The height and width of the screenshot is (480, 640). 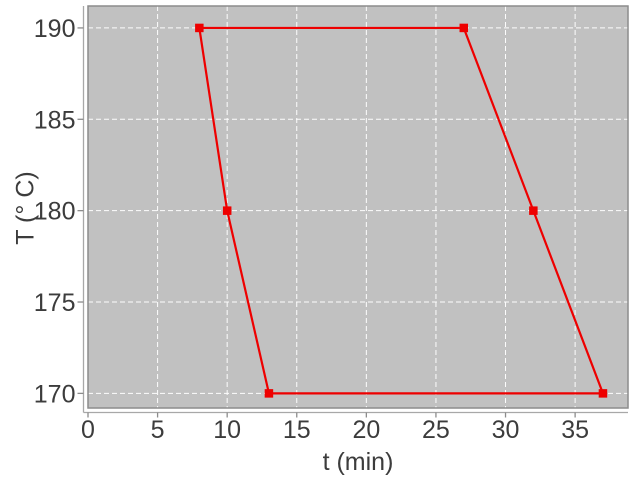 I want to click on x-tick-label: 25, so click(x=436, y=430).